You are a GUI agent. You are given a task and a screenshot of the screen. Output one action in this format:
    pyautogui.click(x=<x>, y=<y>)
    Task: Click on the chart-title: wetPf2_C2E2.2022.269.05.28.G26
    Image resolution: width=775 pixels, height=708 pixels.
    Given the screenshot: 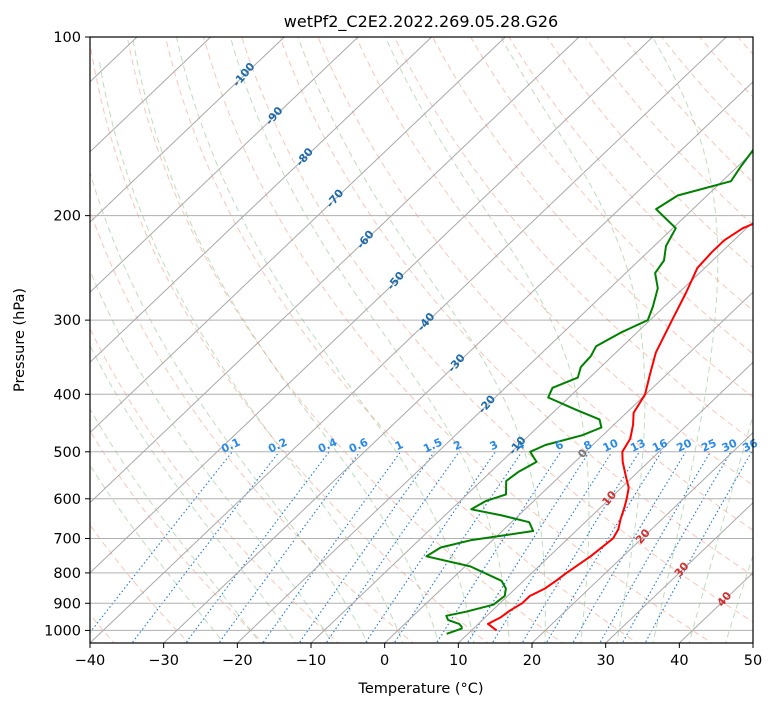 What is the action you would take?
    pyautogui.click(x=421, y=22)
    